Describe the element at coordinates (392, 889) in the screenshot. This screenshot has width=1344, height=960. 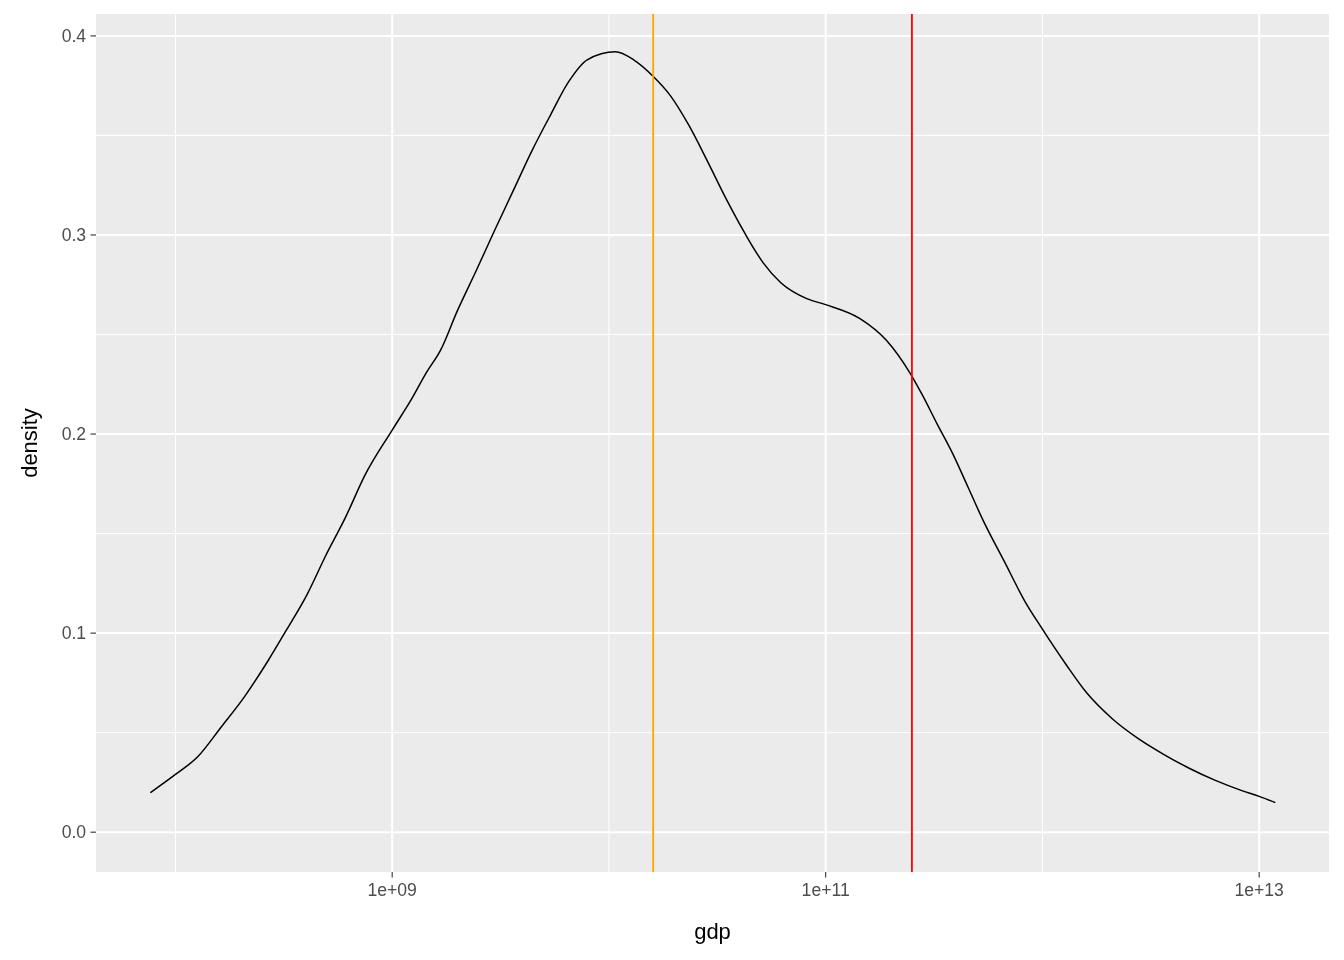
I see `x-tick-label: 1e+09` at that location.